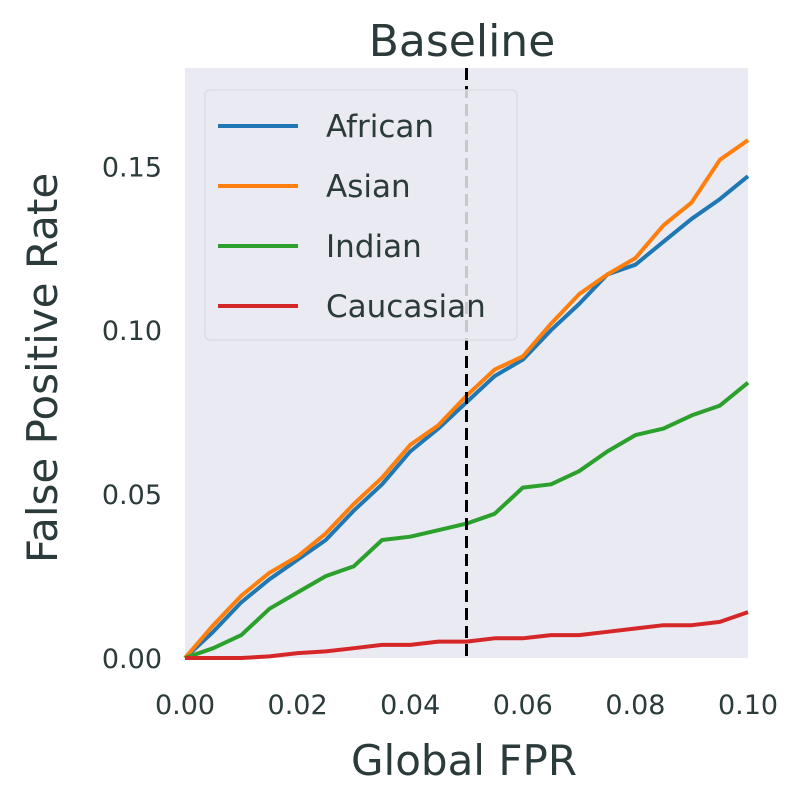 Image resolution: width=800 pixels, height=800 pixels. Describe the element at coordinates (464, 760) in the screenshot. I see `x-axis-label: Global FPR` at that location.